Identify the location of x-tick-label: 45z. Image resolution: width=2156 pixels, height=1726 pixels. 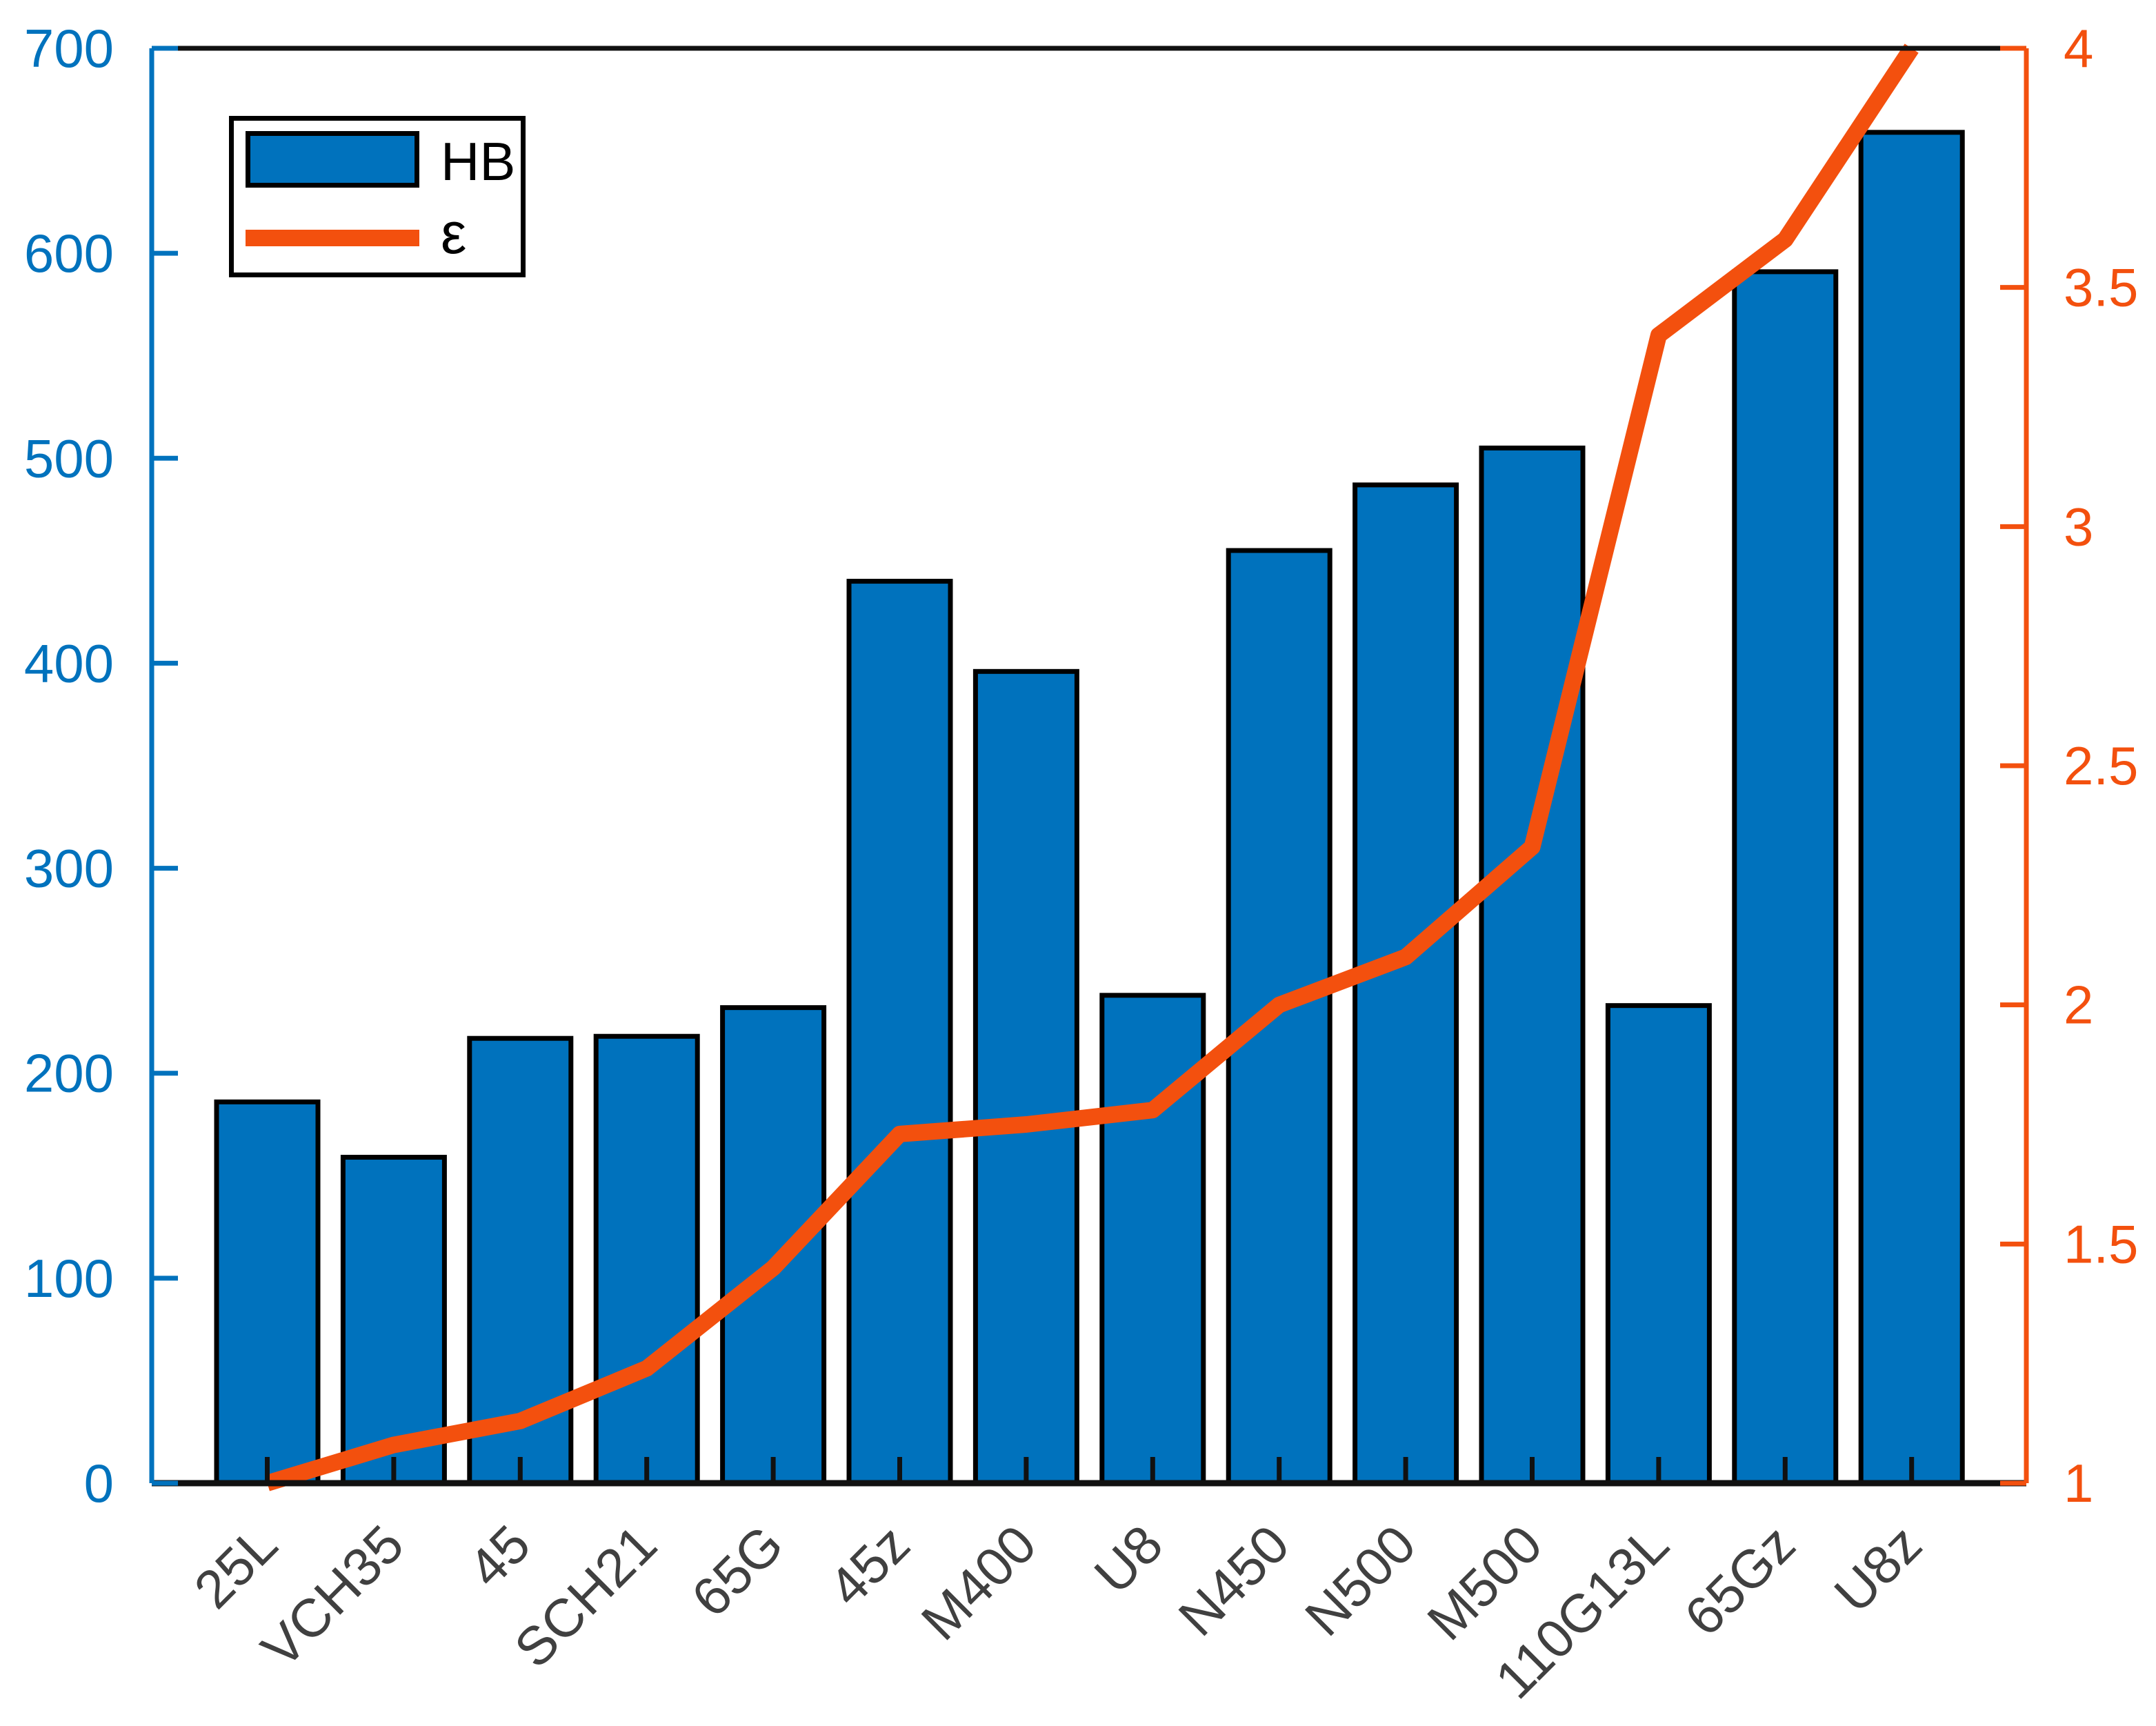
(869, 1566).